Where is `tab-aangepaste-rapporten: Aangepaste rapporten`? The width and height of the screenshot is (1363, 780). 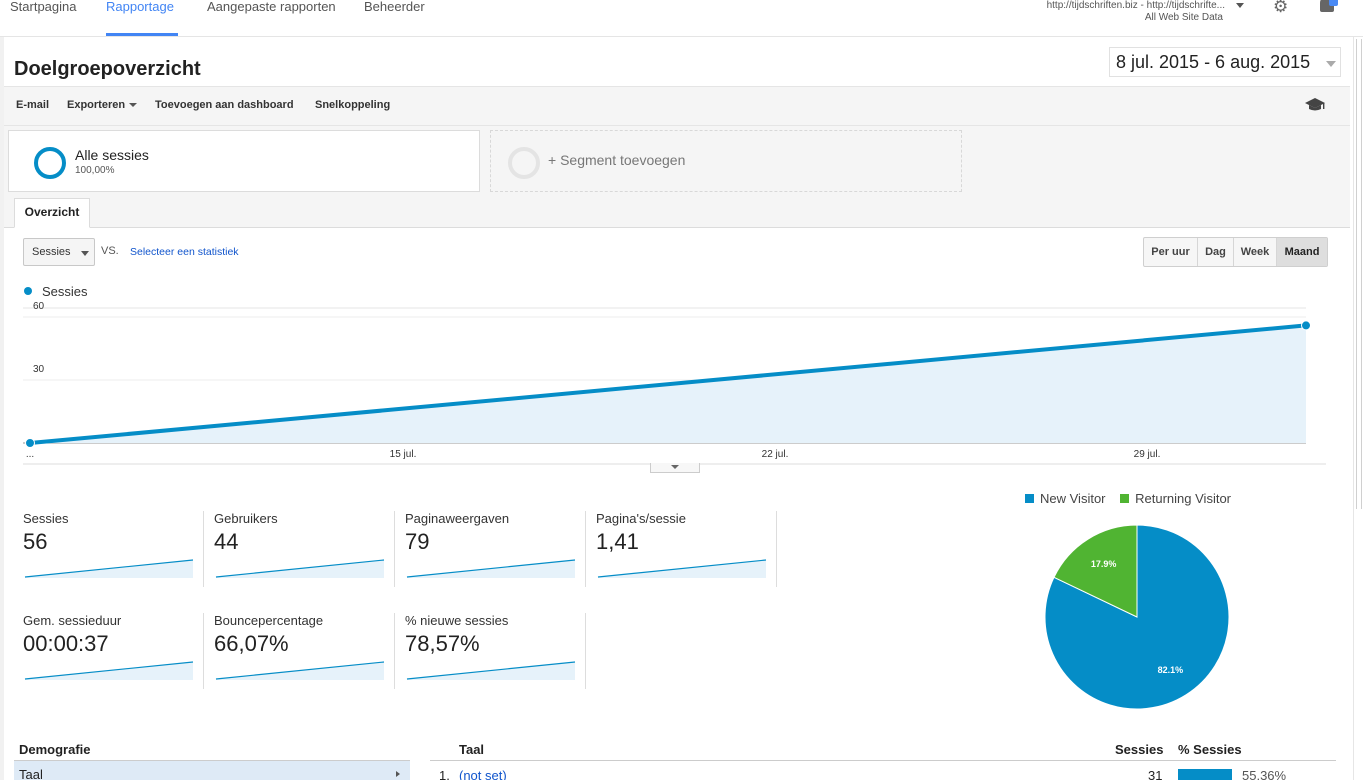 tab-aangepaste-rapporten: Aangepaste rapporten is located at coordinates (271, 7).